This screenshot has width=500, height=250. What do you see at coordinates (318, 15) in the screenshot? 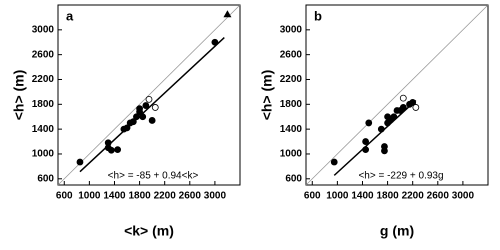
I see `panel-label: b` at bounding box center [318, 15].